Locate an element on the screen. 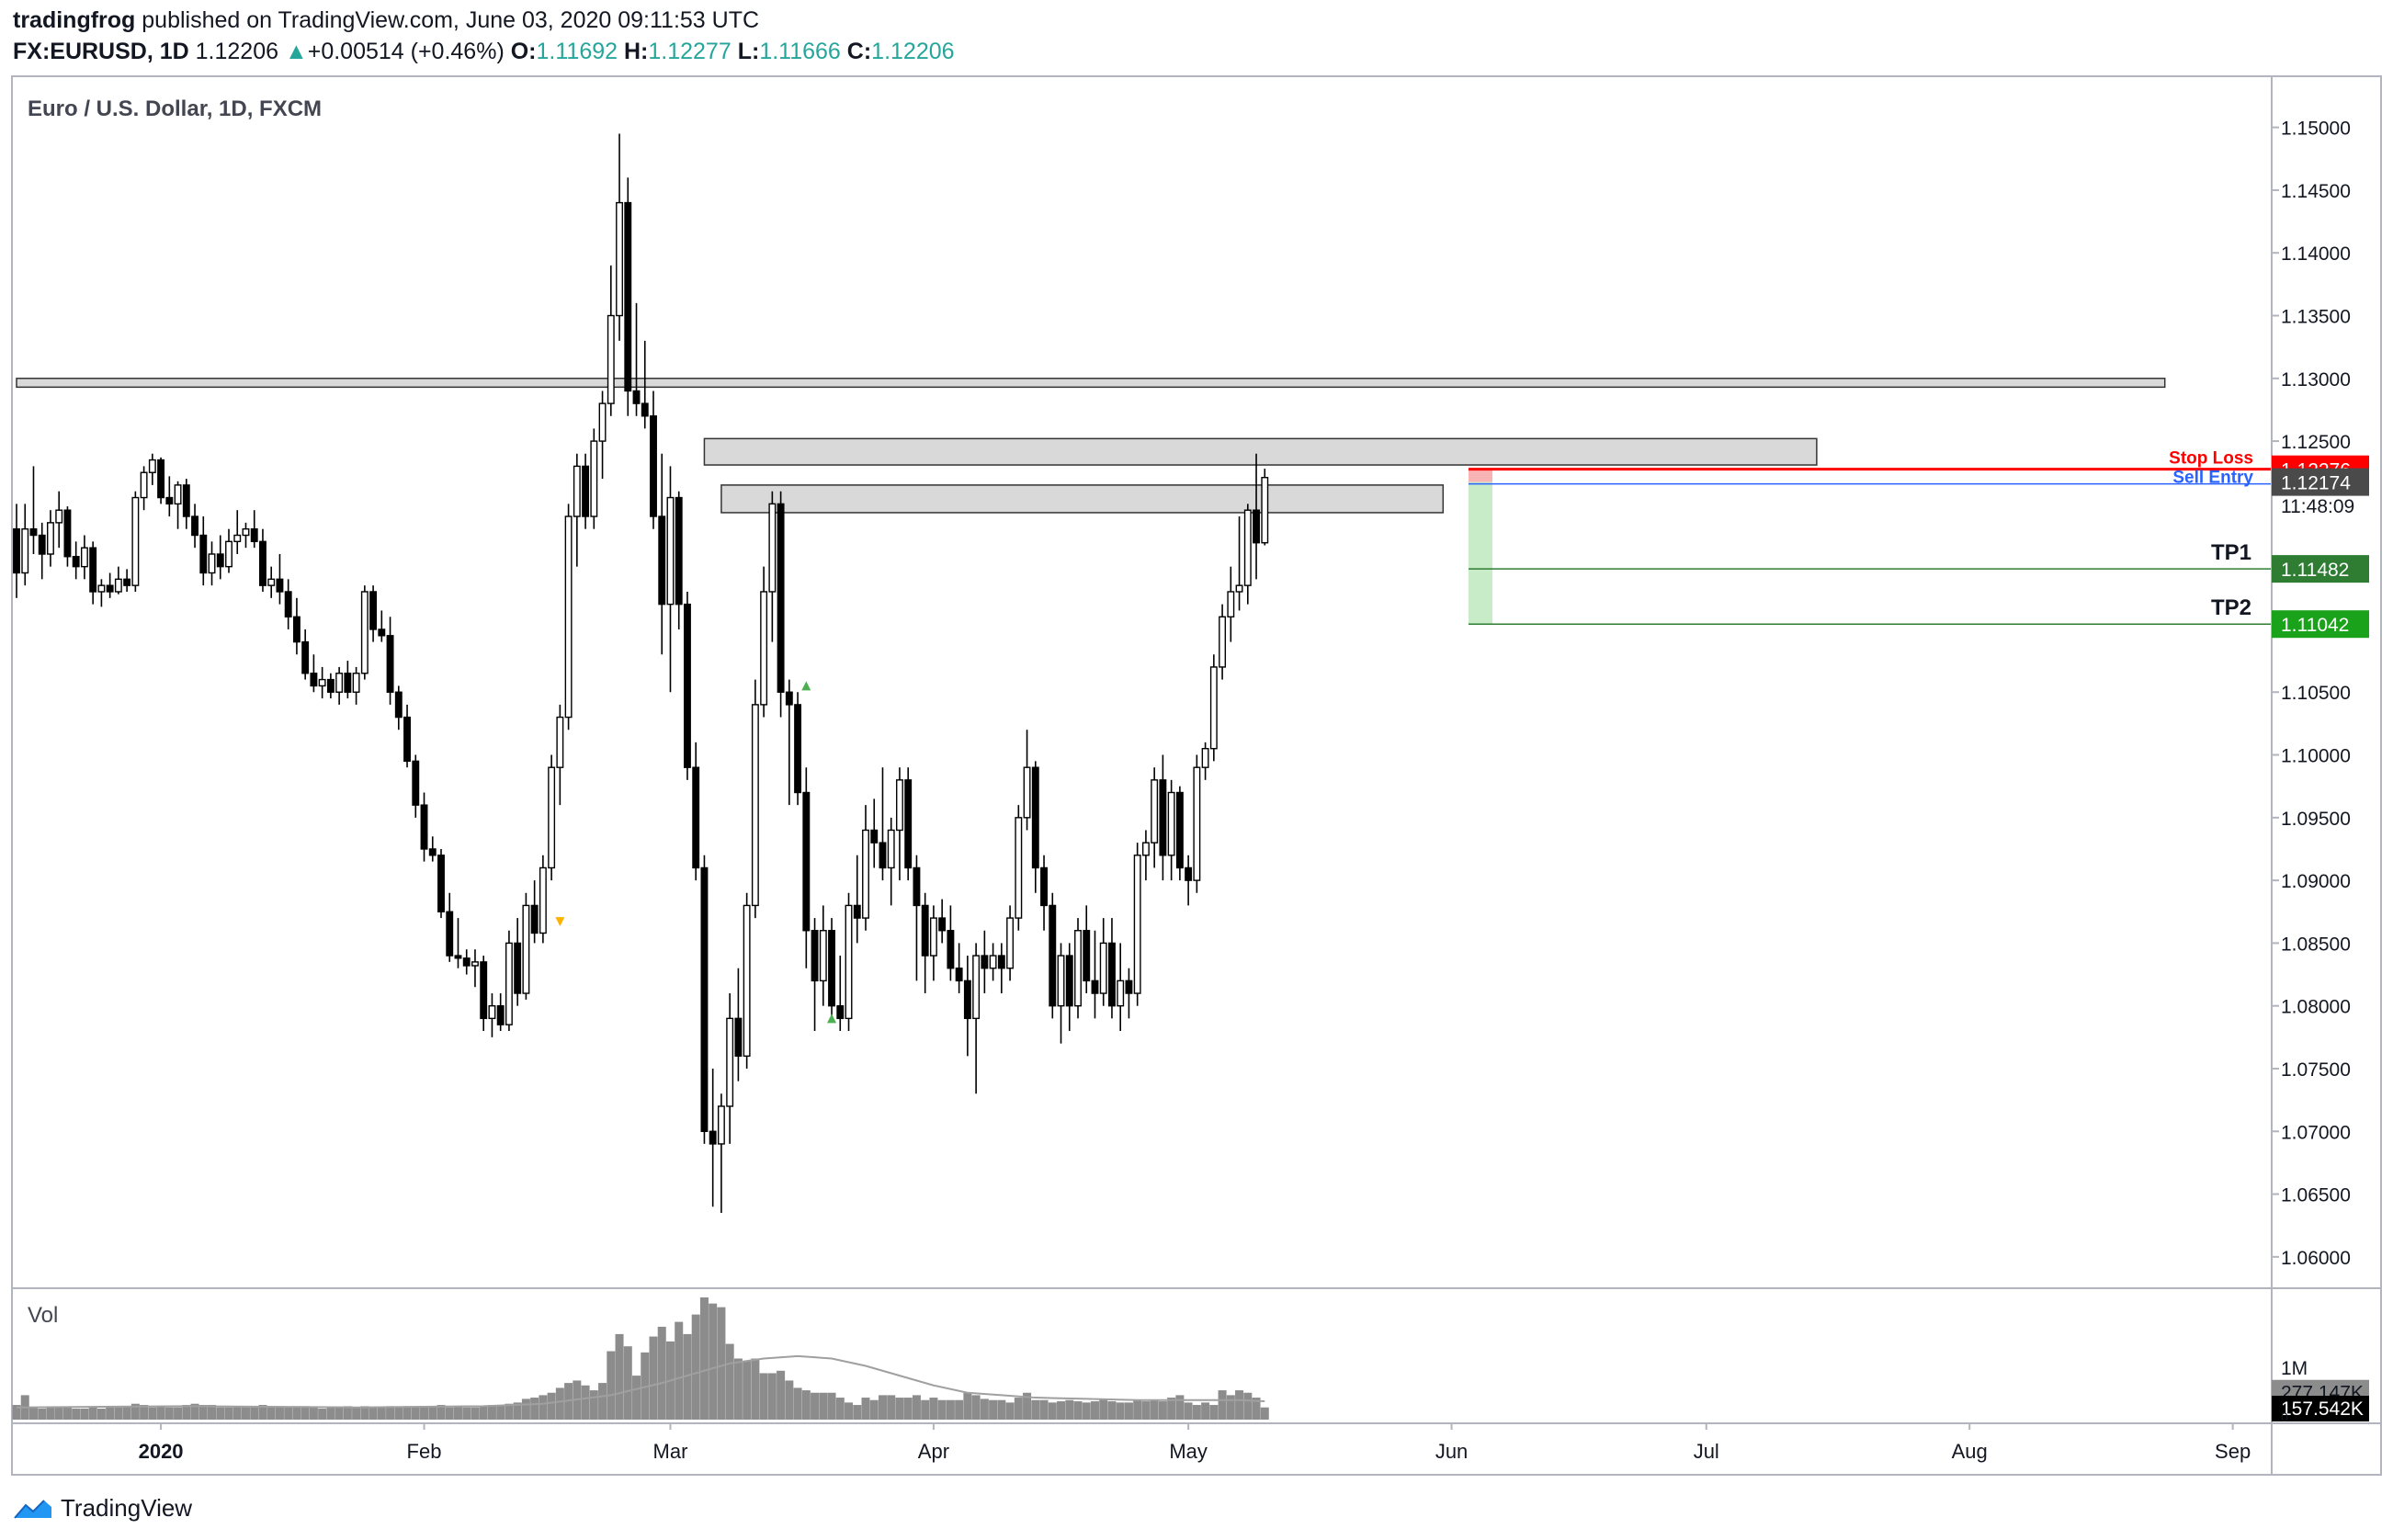 This screenshot has height=1540, width=2393. volume-legend-label: Vol is located at coordinates (43, 1315).